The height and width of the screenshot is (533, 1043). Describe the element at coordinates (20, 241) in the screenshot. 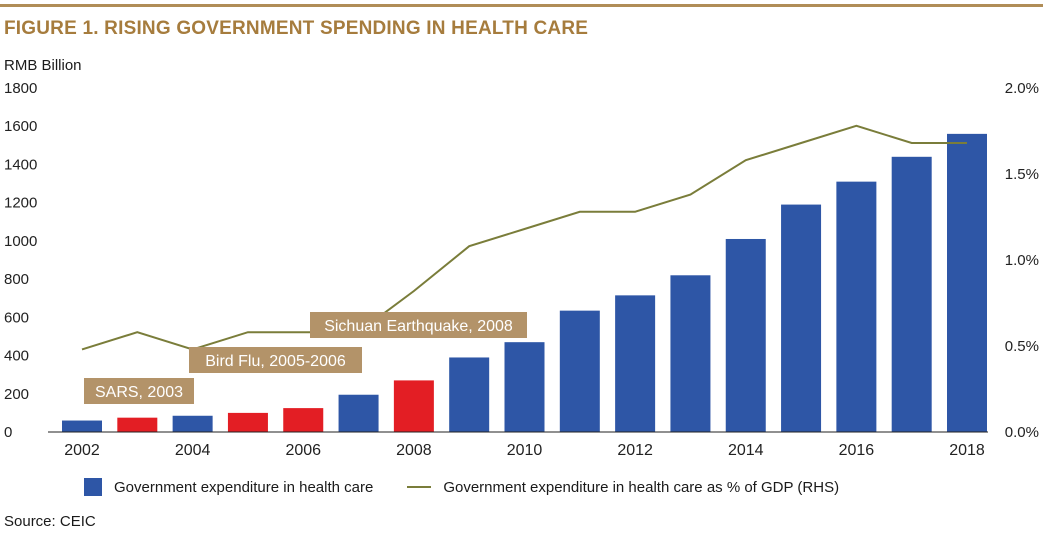

I see `y-left-tick-label: 1000` at that location.